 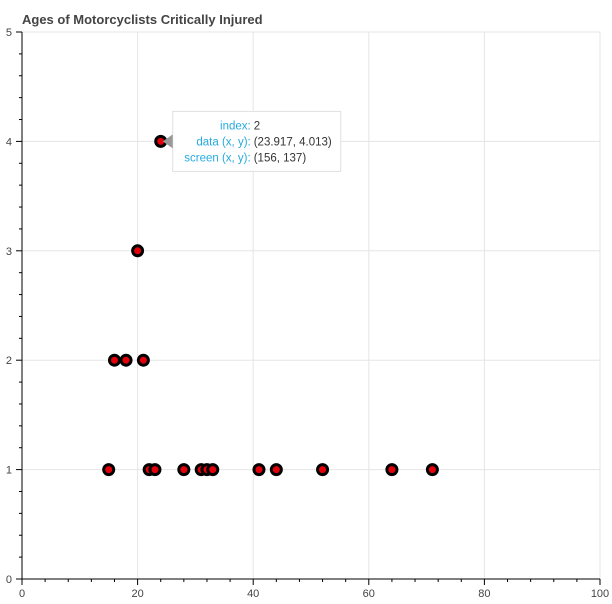 I want to click on x-tick-label: 40, so click(x=253, y=594).